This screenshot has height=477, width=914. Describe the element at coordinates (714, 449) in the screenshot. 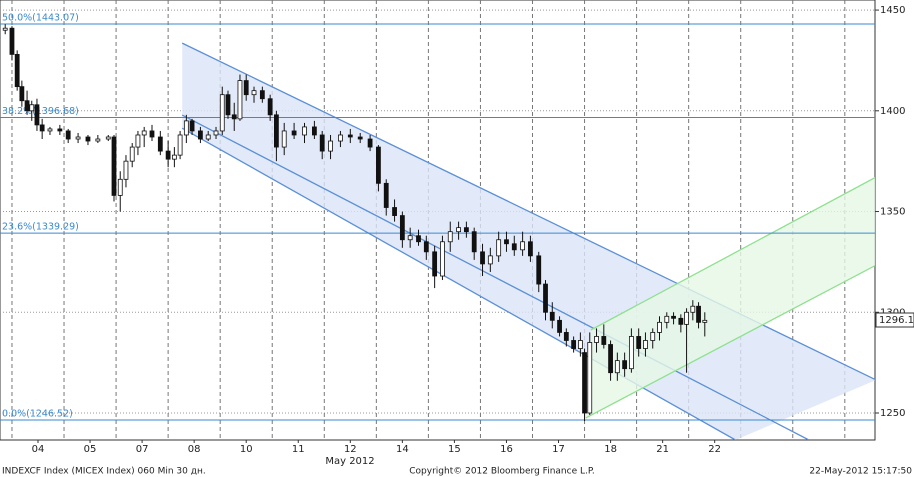

I see `x-tick-label: 22` at that location.